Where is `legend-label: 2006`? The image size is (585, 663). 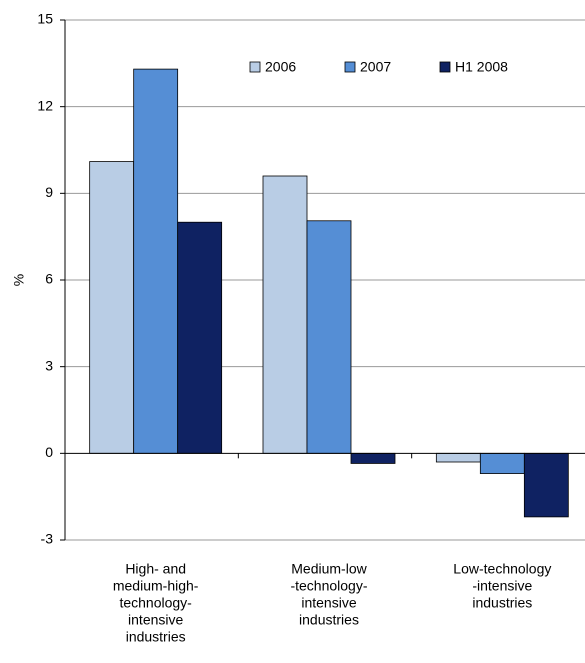 legend-label: 2006 is located at coordinates (280, 67).